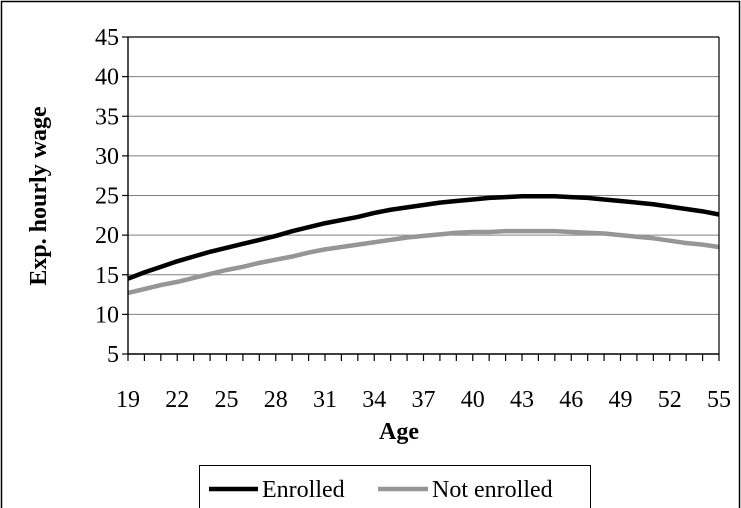 This screenshot has width=741, height=508. Describe the element at coordinates (177, 400) in the screenshot. I see `x-tick-label: 22` at that location.